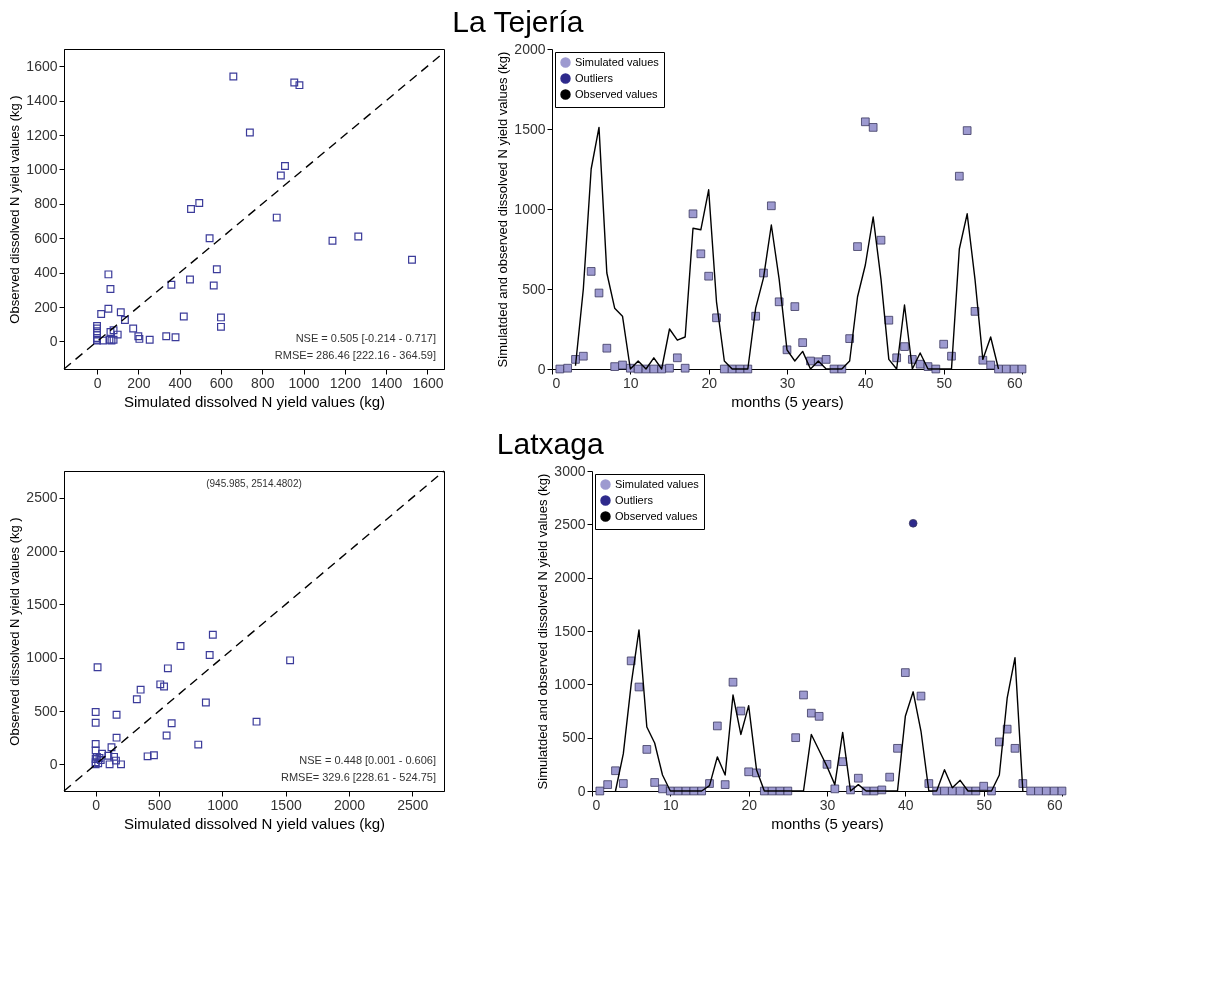 The image size is (1222, 987). I want to click on y-tick-label: 3000, so click(570, 470).